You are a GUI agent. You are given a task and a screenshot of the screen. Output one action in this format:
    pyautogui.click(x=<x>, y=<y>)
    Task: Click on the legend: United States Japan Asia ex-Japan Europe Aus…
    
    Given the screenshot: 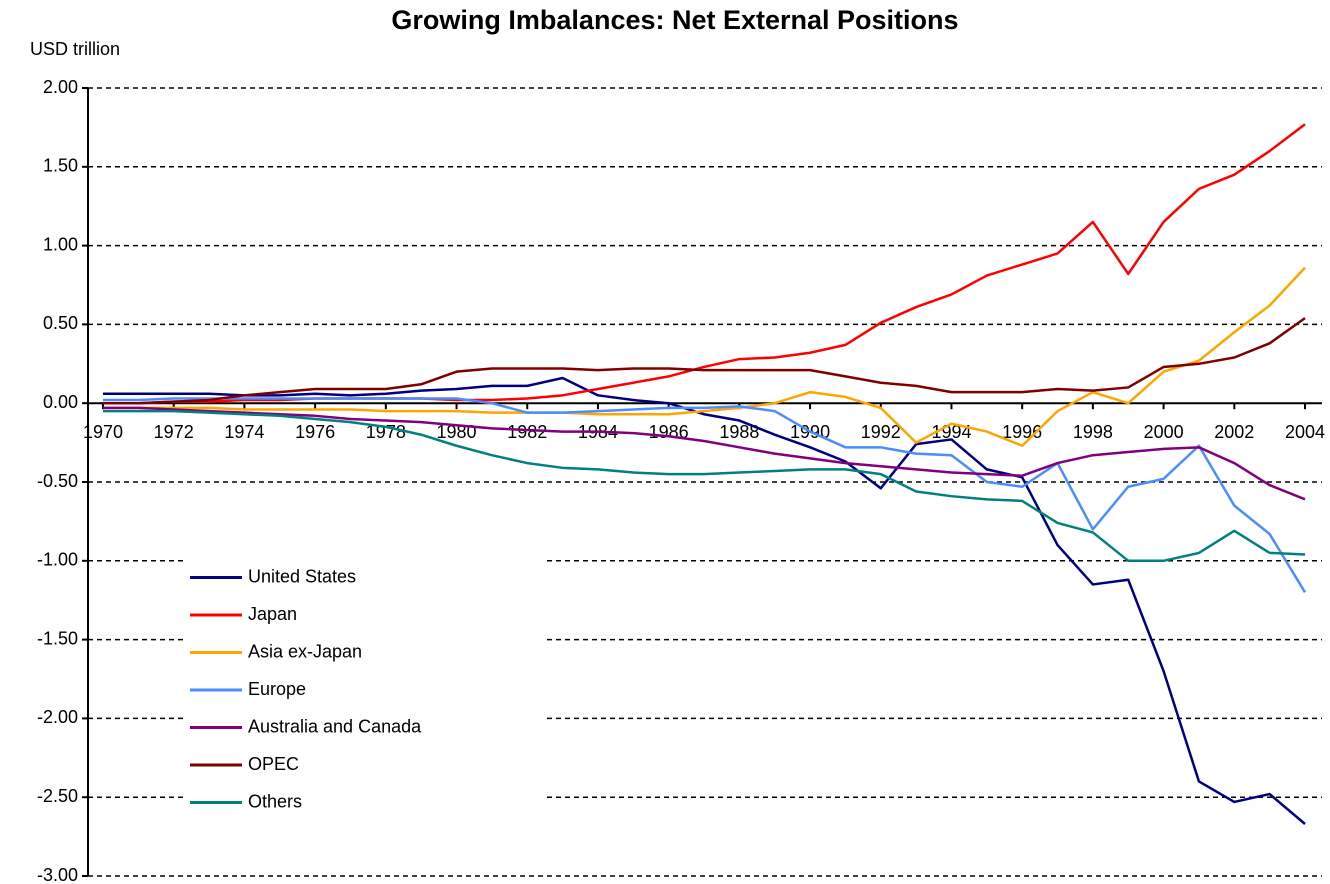 What is the action you would take?
    pyautogui.click(x=365, y=700)
    